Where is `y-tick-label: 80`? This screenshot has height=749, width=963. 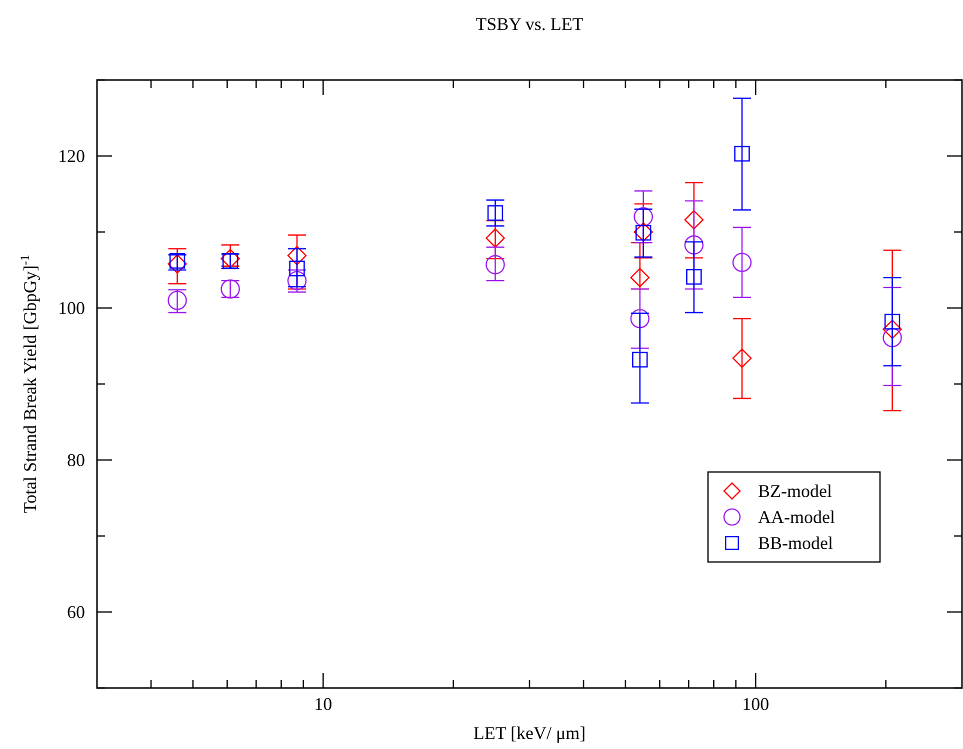
y-tick-label: 80 is located at coordinates (76, 460).